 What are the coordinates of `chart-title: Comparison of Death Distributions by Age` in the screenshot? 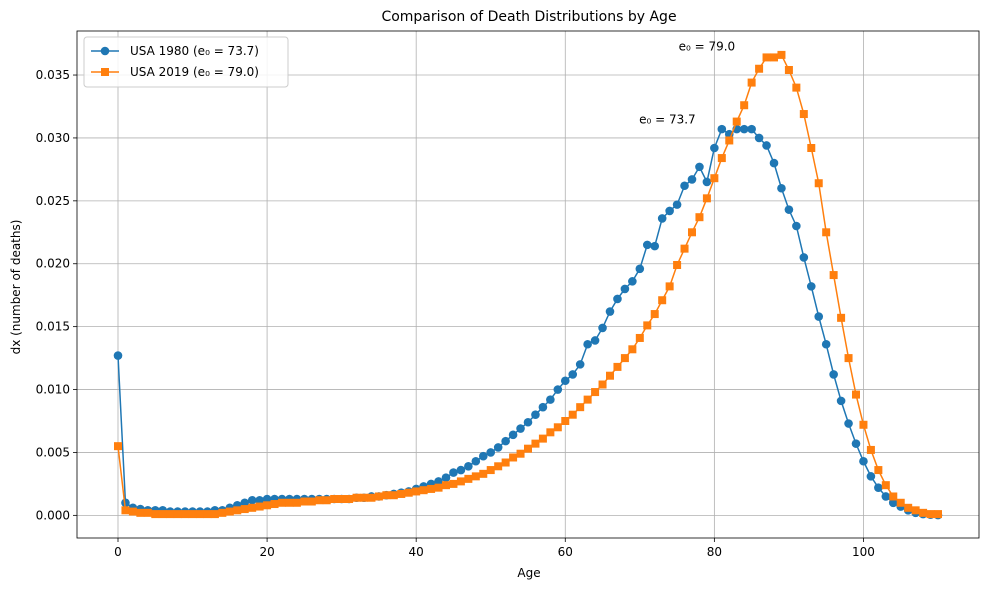 It's located at (528, 17).